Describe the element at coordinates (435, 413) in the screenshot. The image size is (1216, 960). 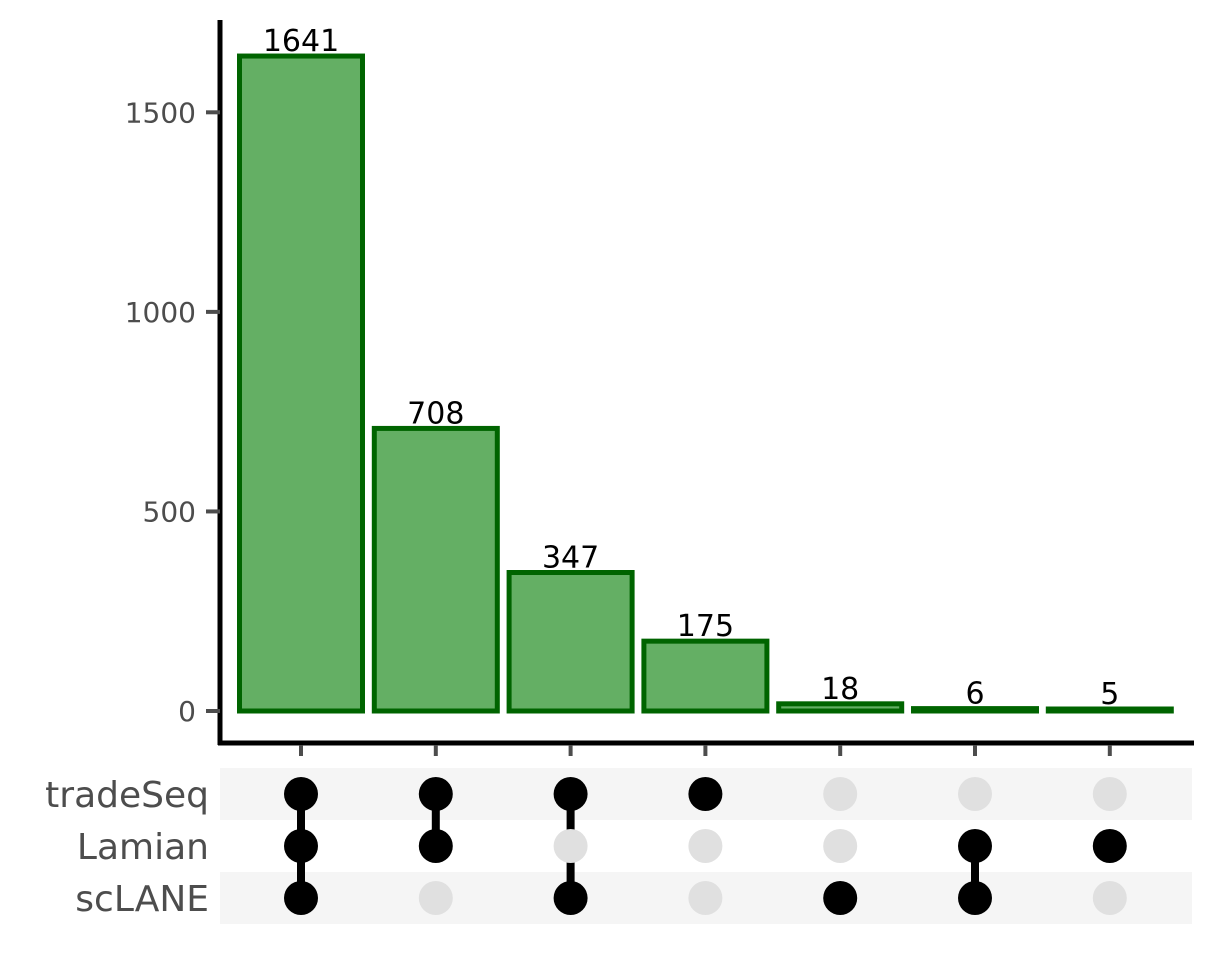
I see `bar-value-label: 708` at that location.